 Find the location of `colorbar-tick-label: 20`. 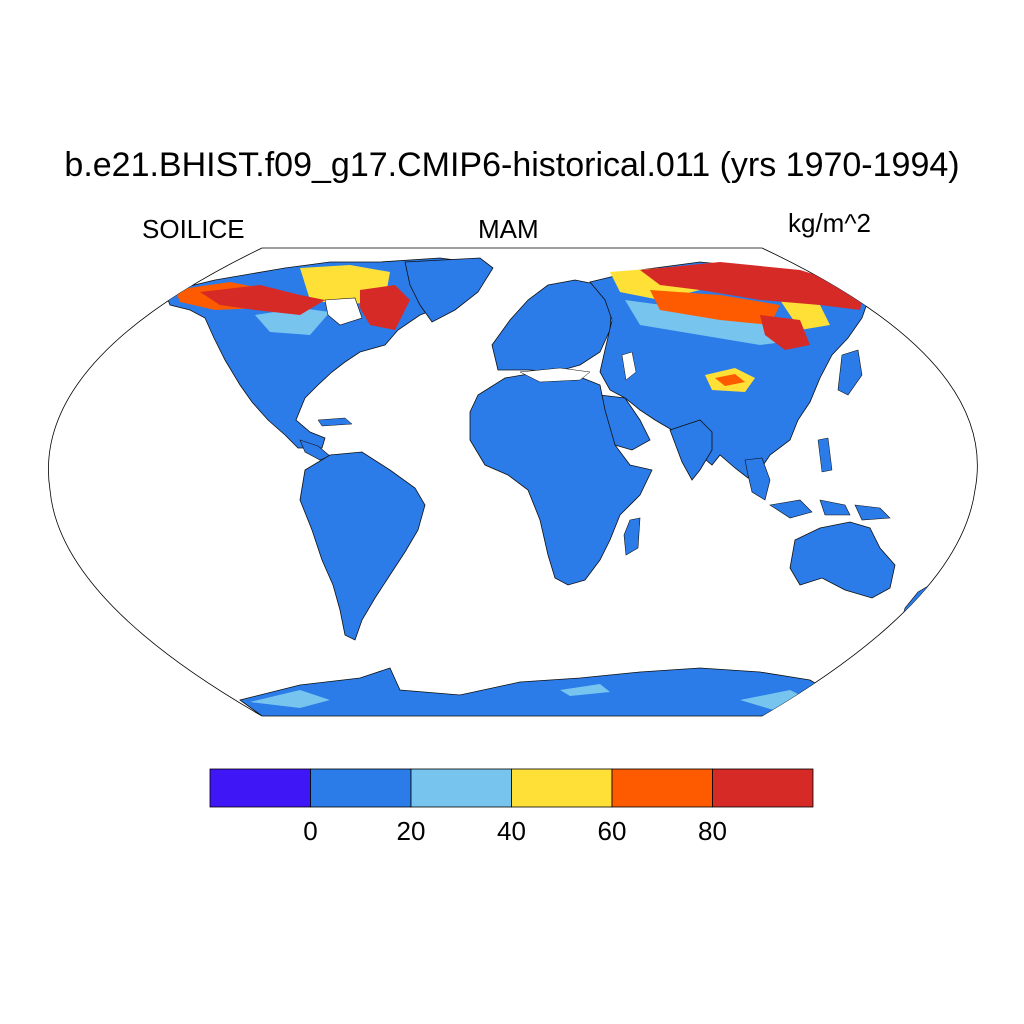

colorbar-tick-label: 20 is located at coordinates (411, 831).